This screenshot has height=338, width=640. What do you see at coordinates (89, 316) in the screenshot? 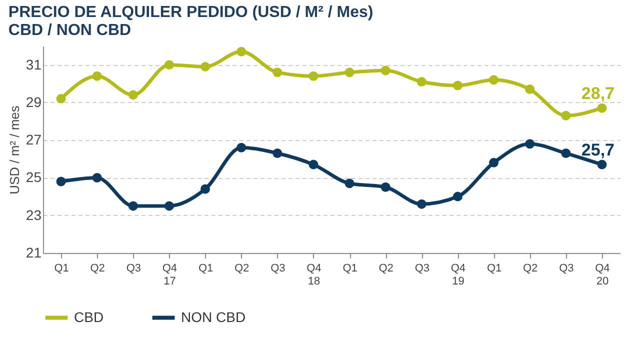
I see `legend-label: CBD` at bounding box center [89, 316].